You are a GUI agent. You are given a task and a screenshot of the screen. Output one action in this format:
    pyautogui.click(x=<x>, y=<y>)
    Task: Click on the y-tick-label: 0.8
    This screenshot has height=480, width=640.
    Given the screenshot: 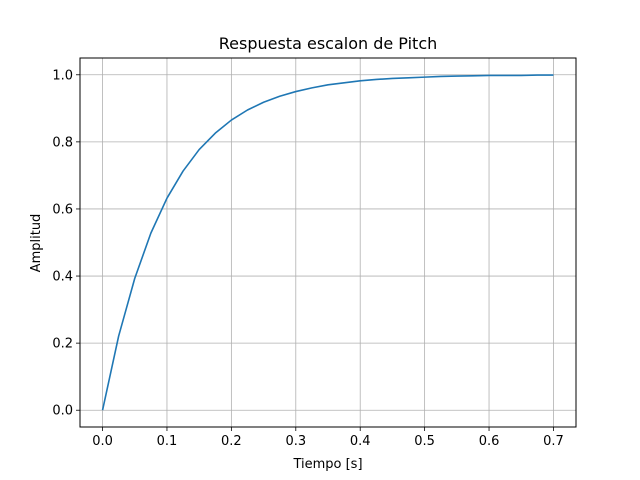 What is the action you would take?
    pyautogui.click(x=62, y=142)
    